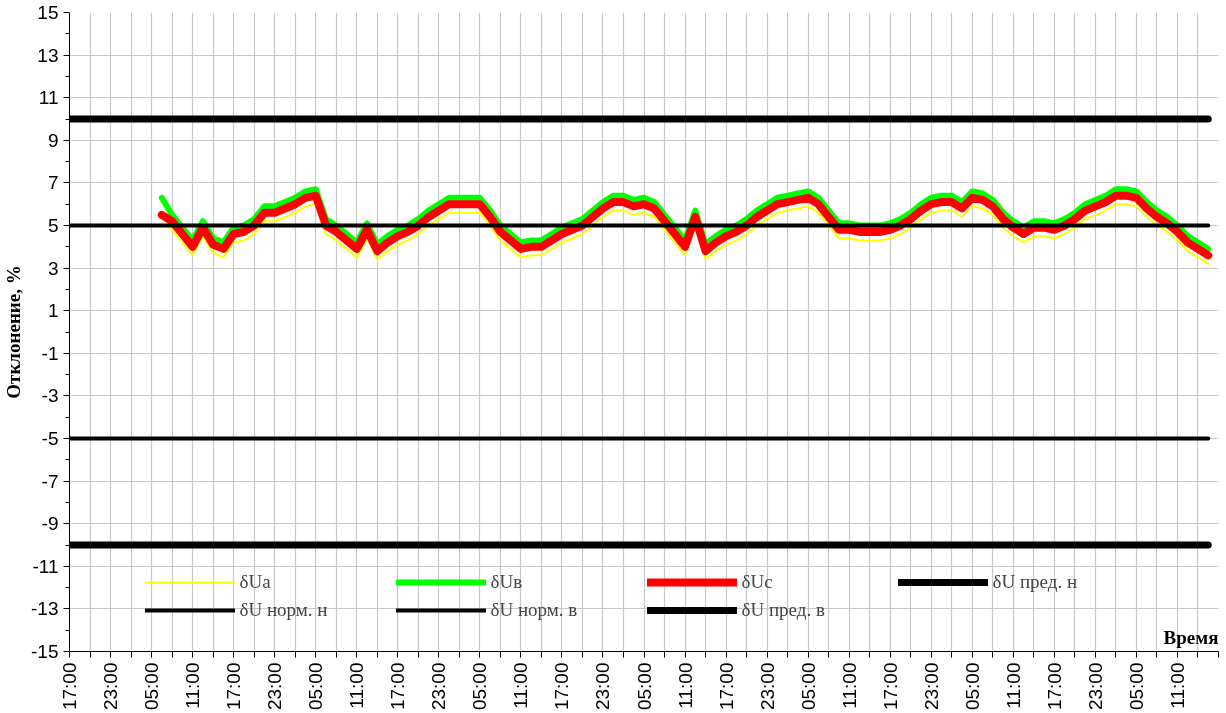  I want to click on y-tick-label: -11, so click(45, 566).